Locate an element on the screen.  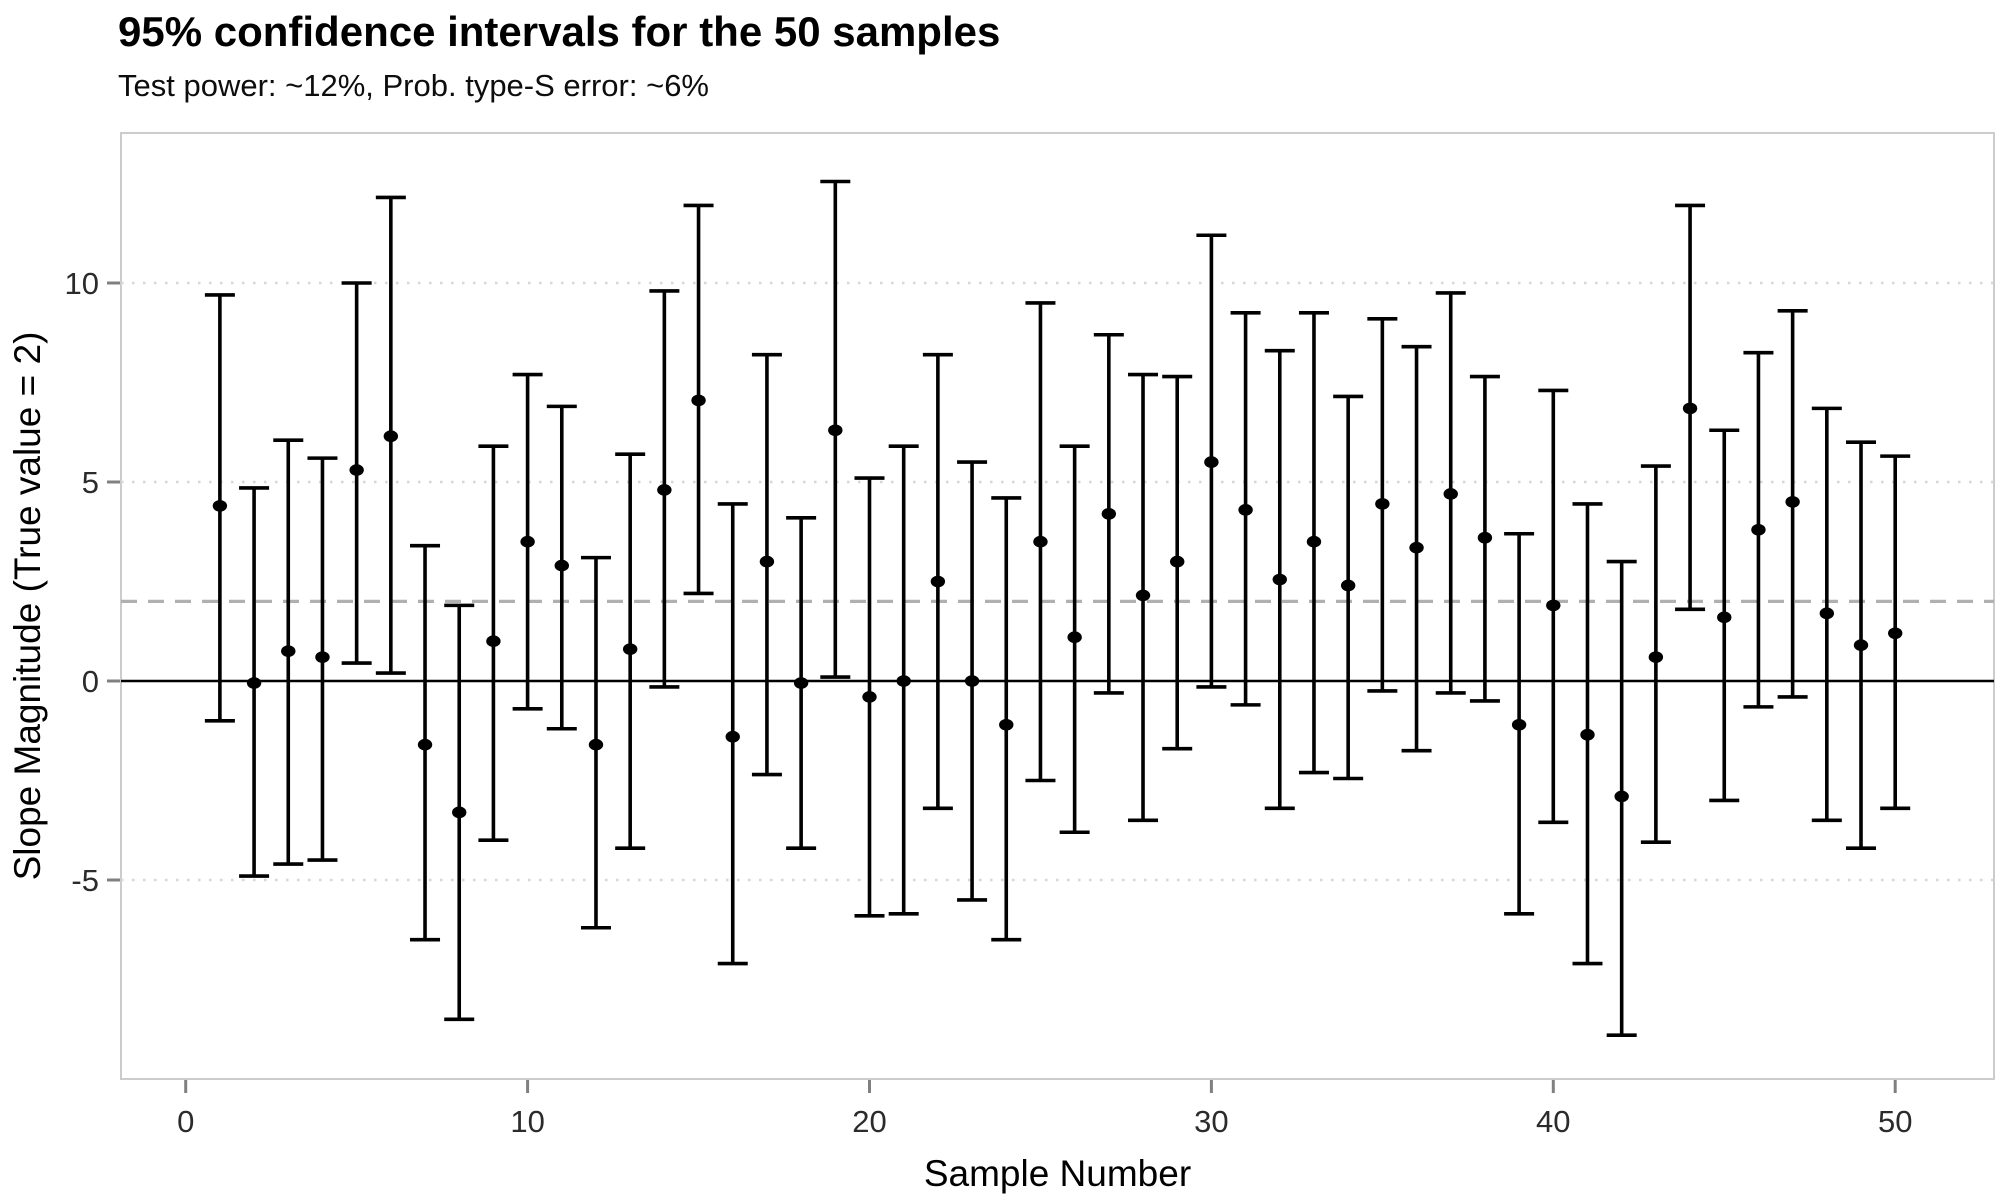
x-axis-title: Sample Number is located at coordinates (1057, 1173).